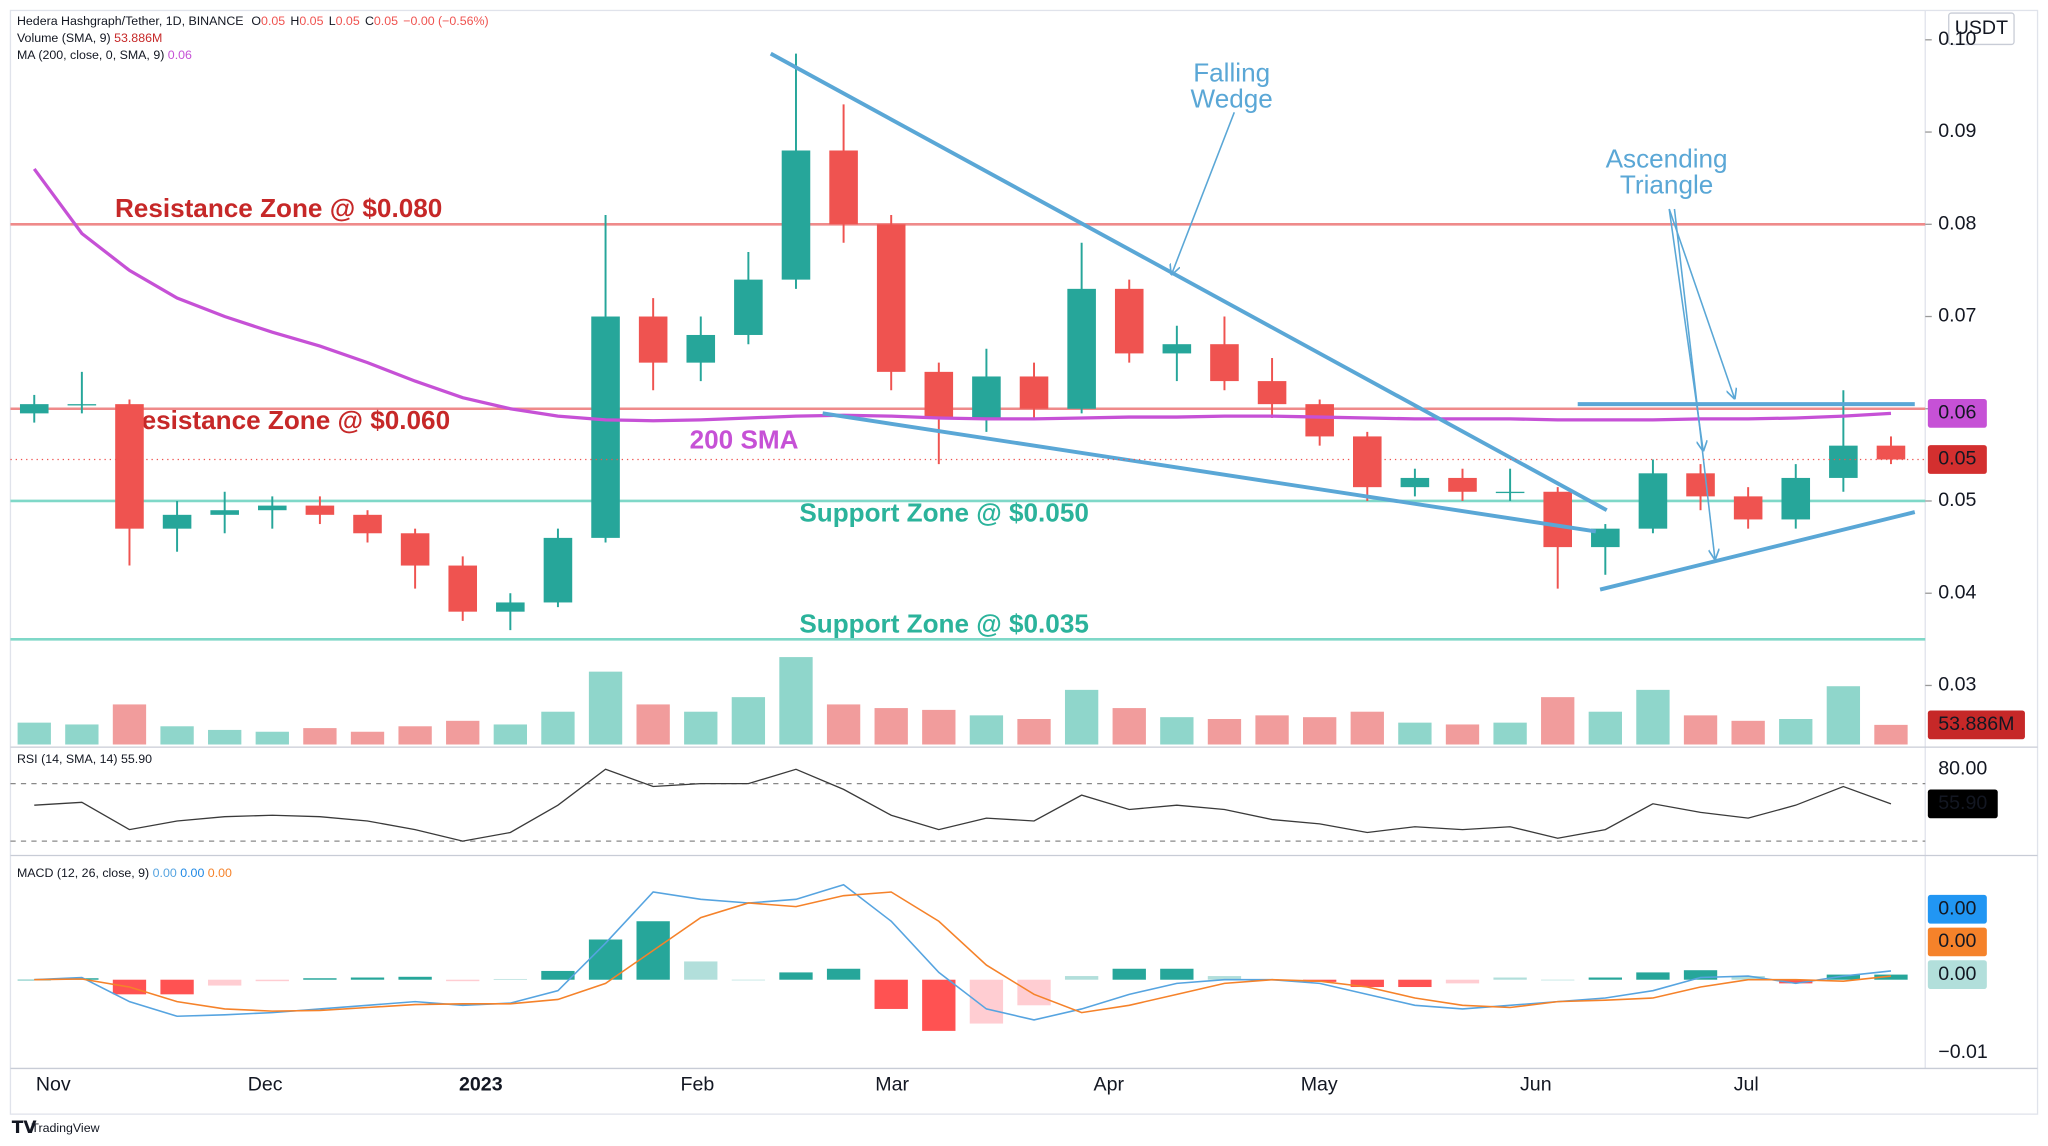 The height and width of the screenshot is (1146, 2048). Describe the element at coordinates (1232, 98) in the screenshot. I see `pattern-label: Wedge` at that location.